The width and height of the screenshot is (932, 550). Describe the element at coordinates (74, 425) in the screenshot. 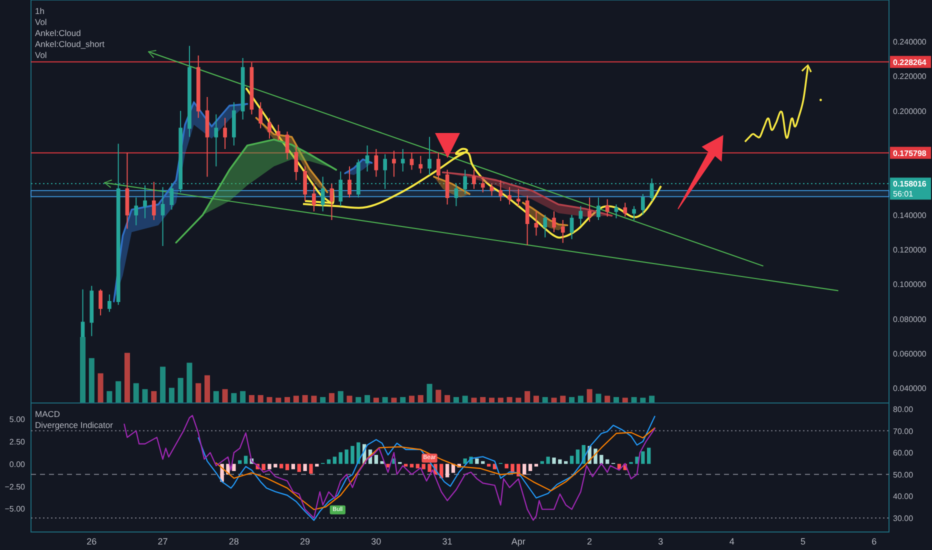

I see `annotation: Divergence Indicator` at that location.